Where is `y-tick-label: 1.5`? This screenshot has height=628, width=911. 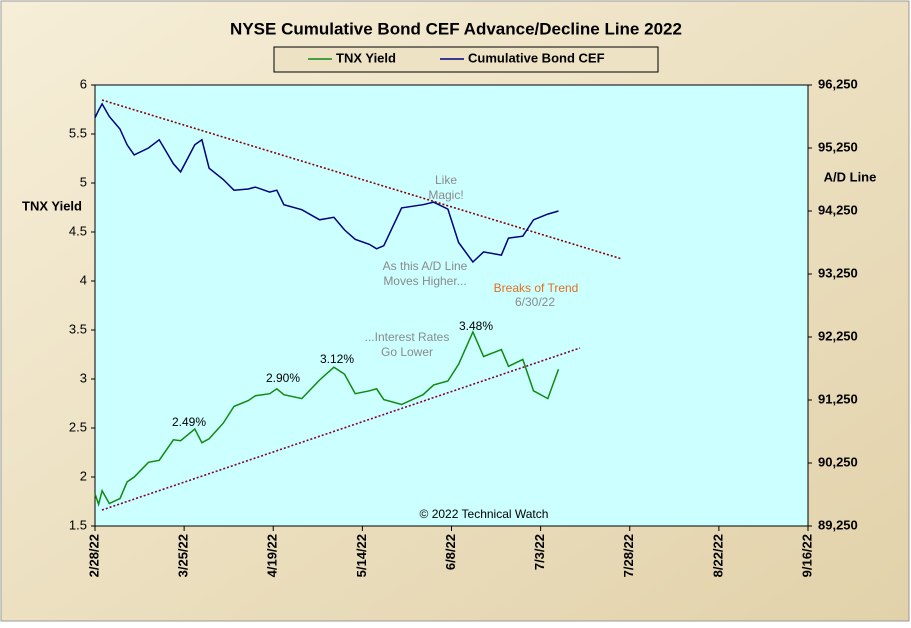 y-tick-label: 1.5 is located at coordinates (78, 524).